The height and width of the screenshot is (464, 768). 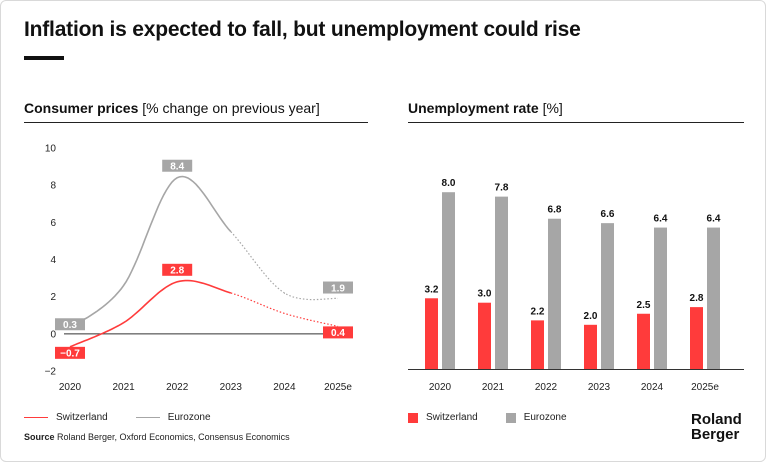 I want to click on legend-label-eurozone: Eurozone, so click(x=189, y=417).